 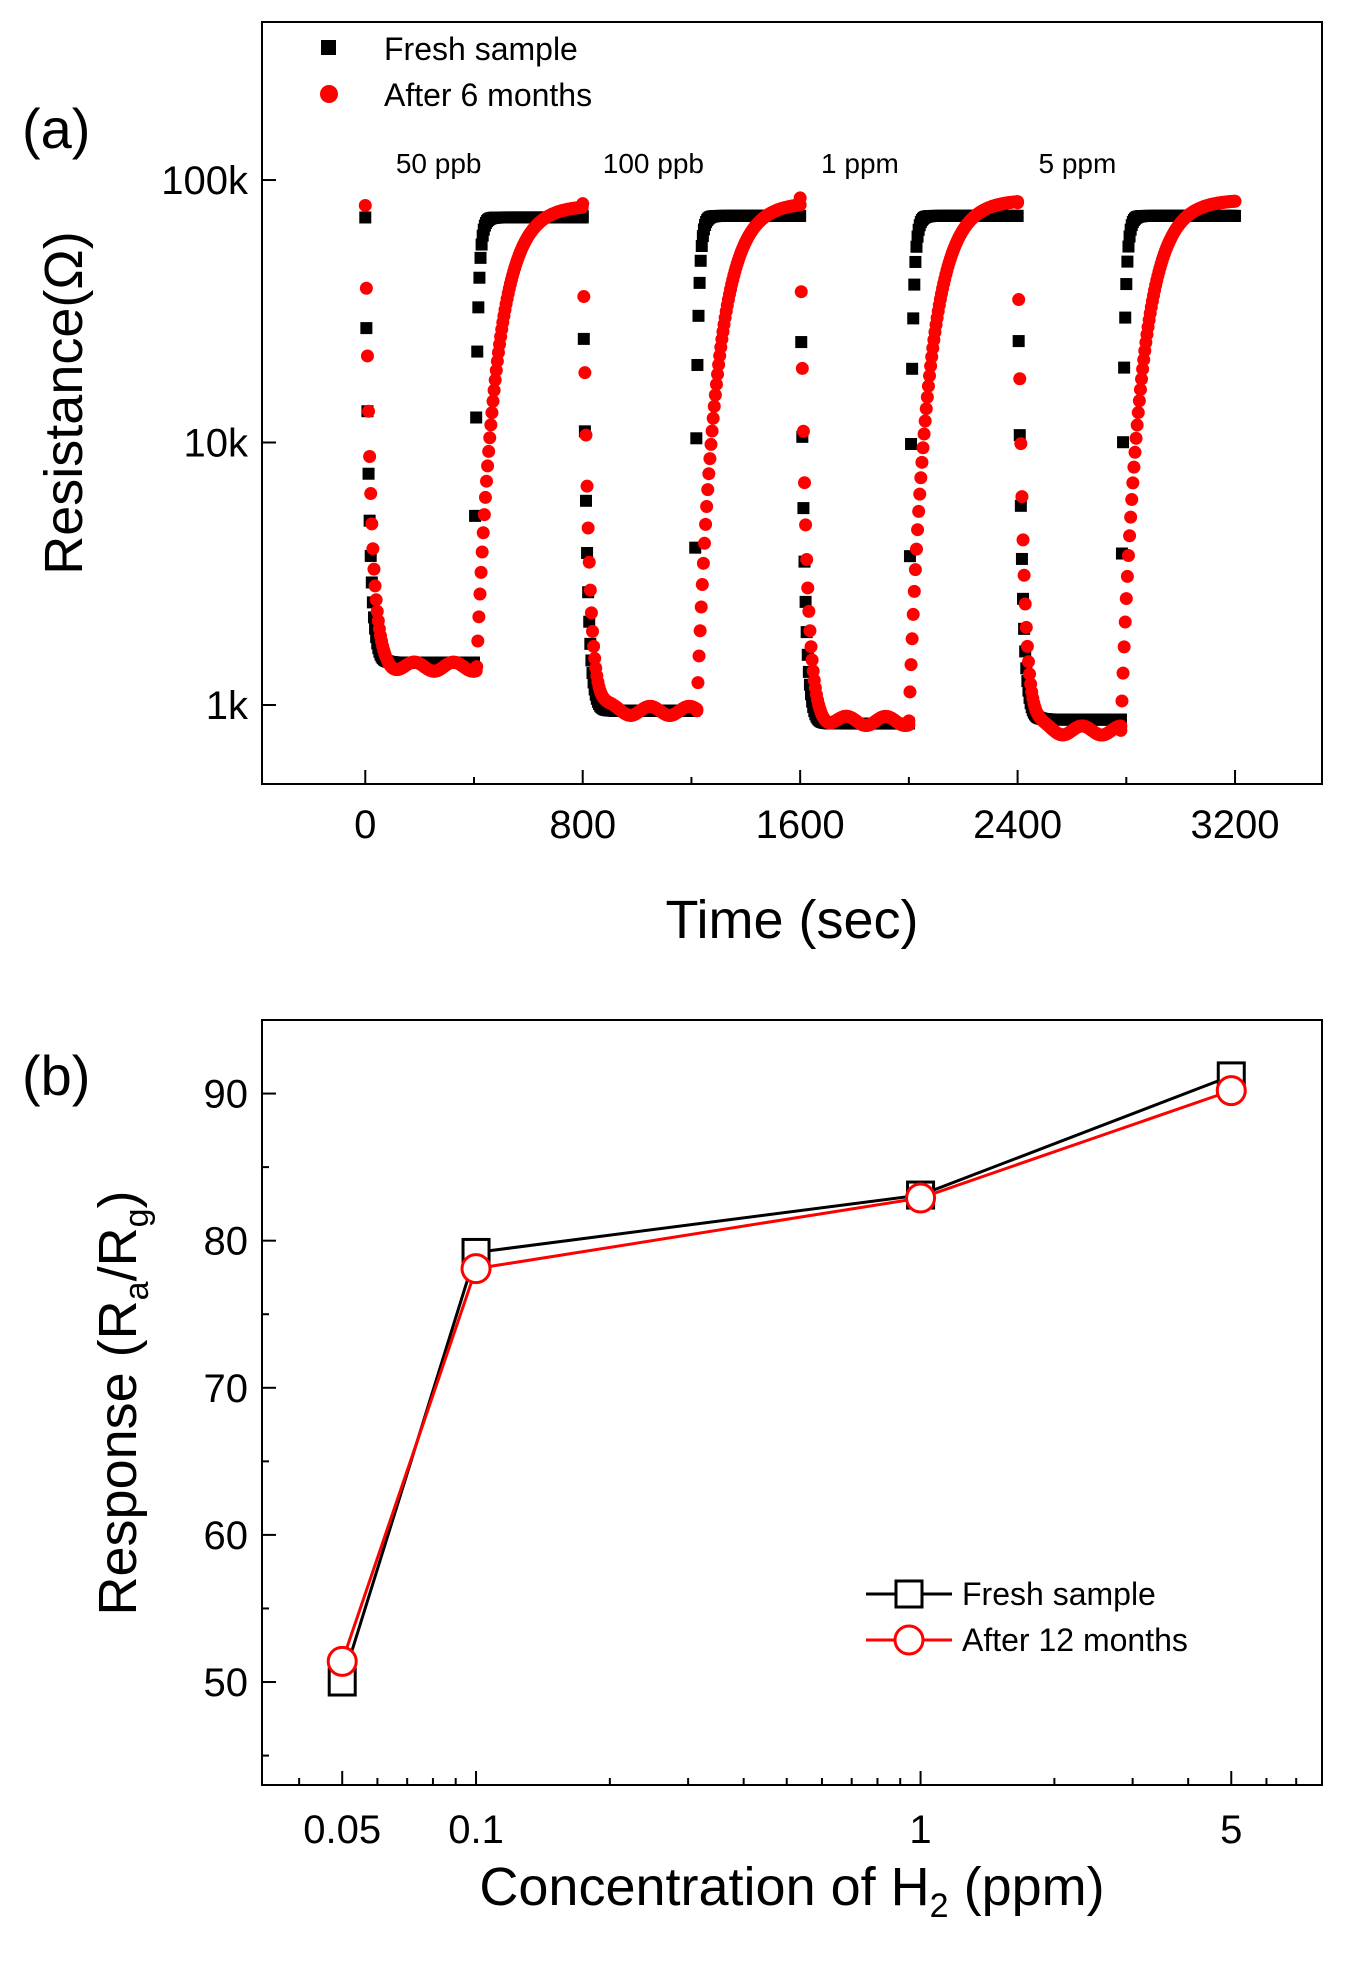 What do you see at coordinates (1017, 825) in the screenshot?
I see `a-x-tick-label: 2400` at bounding box center [1017, 825].